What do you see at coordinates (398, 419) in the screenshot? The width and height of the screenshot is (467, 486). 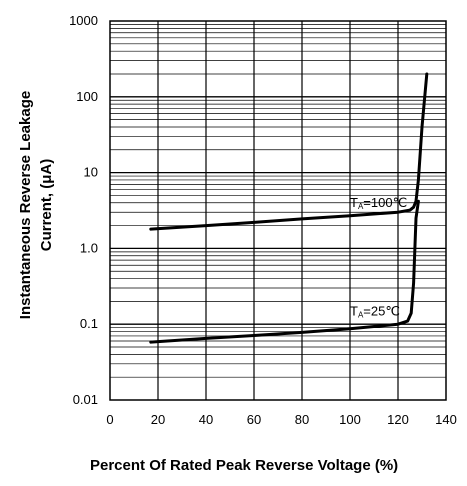 I see `x-tick-label: 120` at bounding box center [398, 419].